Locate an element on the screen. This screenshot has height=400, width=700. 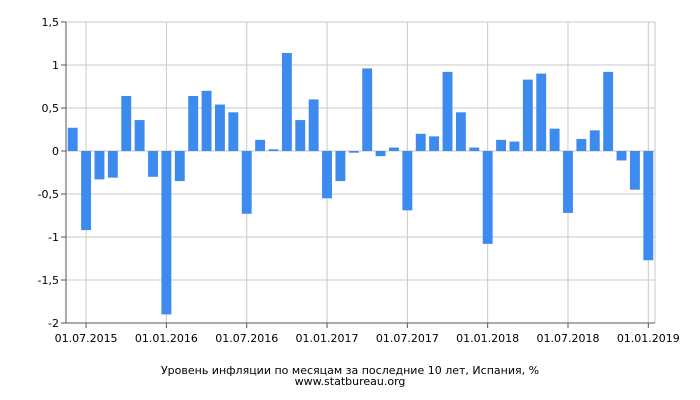
x-tick-label: 01.07.2016 is located at coordinates (246, 338).